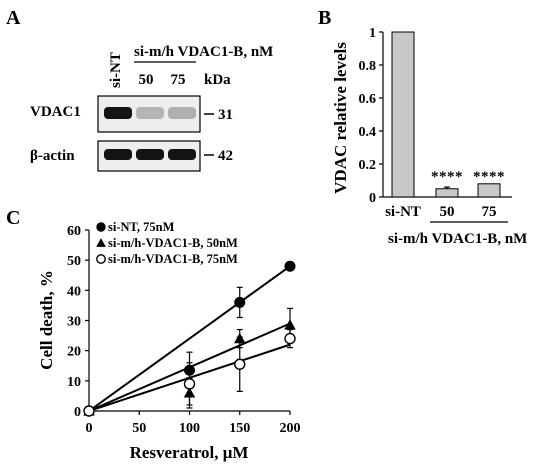  Describe the element at coordinates (446, 114) in the screenshot. I see `bar-marks` at that location.